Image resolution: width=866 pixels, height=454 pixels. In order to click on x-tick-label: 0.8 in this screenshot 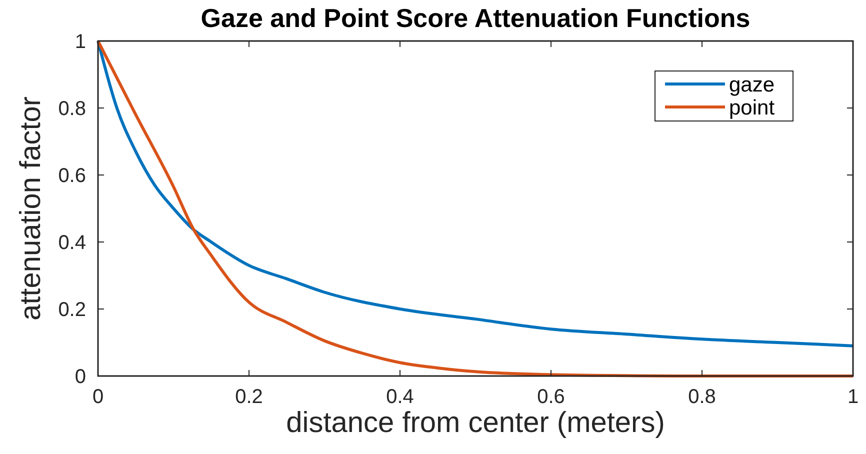, I will do `click(702, 397)`.